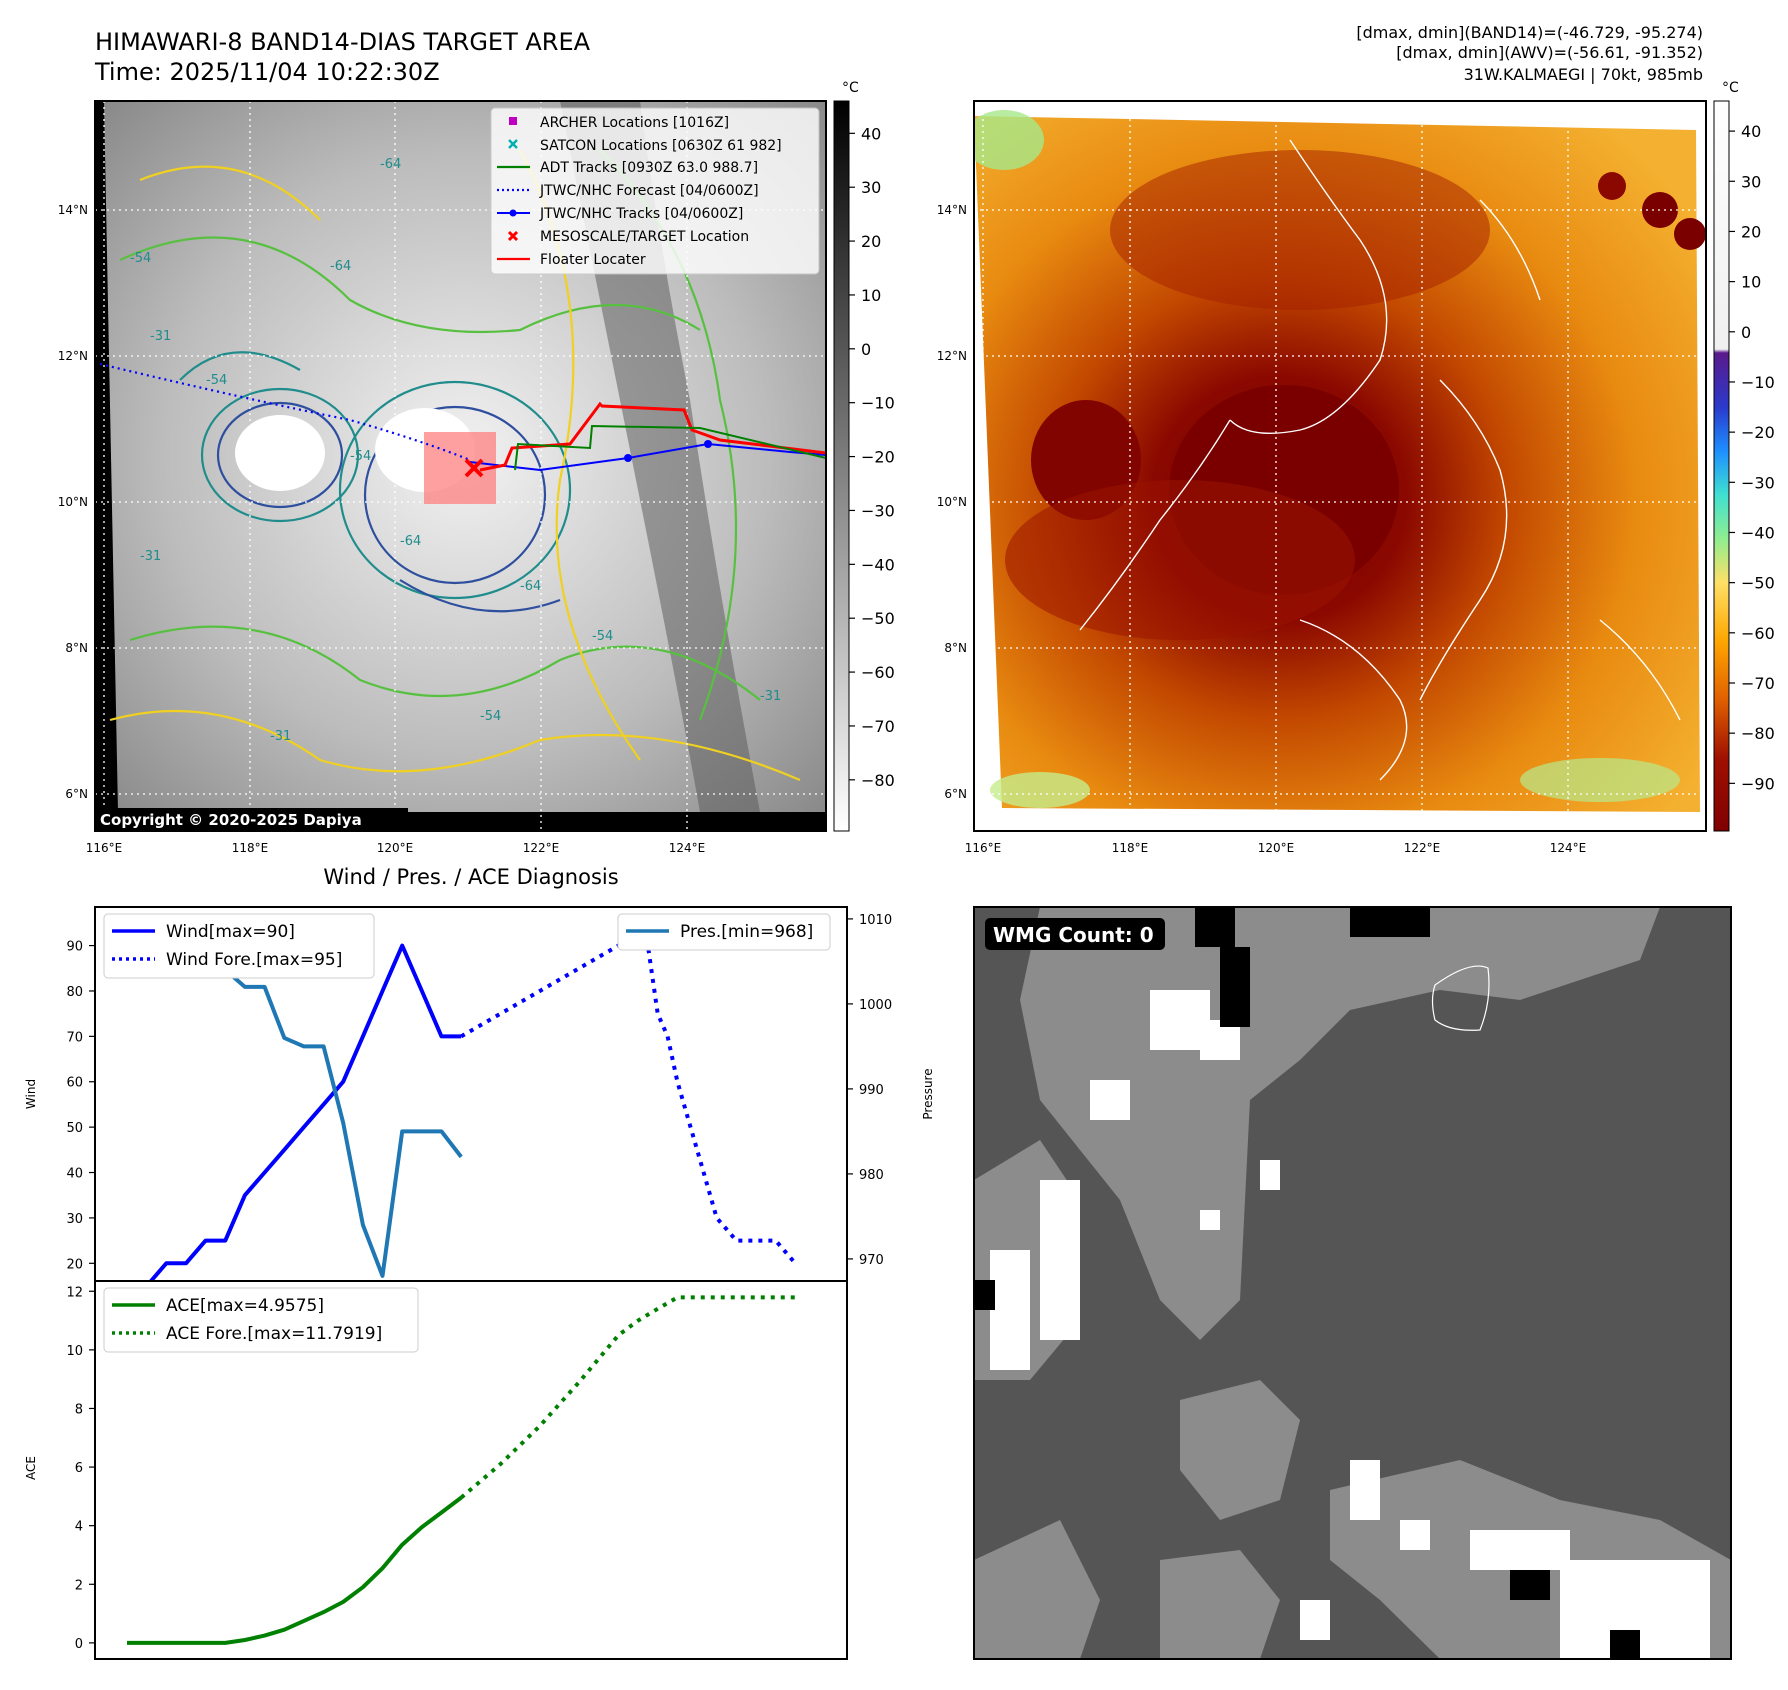  What do you see at coordinates (1276, 848) in the screenshot?
I see `right-lon-label-120e: 120°E` at bounding box center [1276, 848].